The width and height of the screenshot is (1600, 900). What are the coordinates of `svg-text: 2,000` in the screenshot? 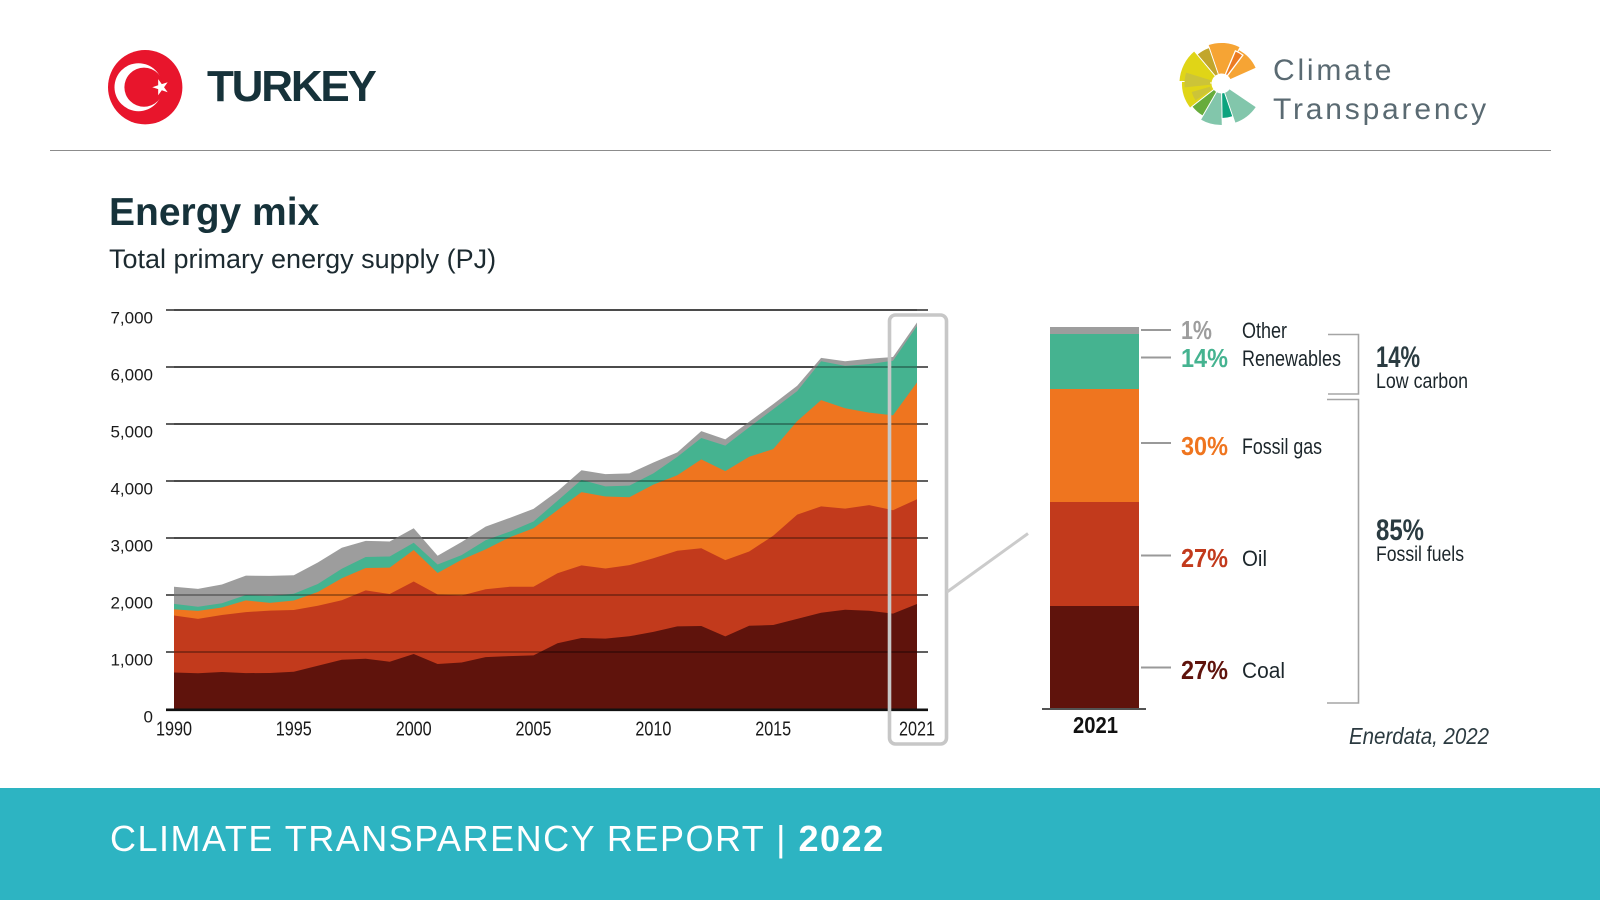 It's located at (131, 603).